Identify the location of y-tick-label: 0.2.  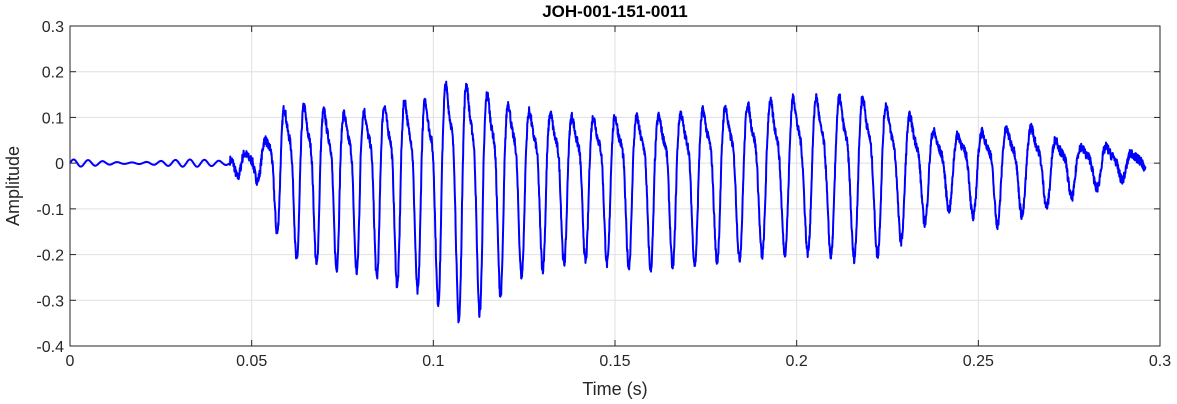
(53, 73).